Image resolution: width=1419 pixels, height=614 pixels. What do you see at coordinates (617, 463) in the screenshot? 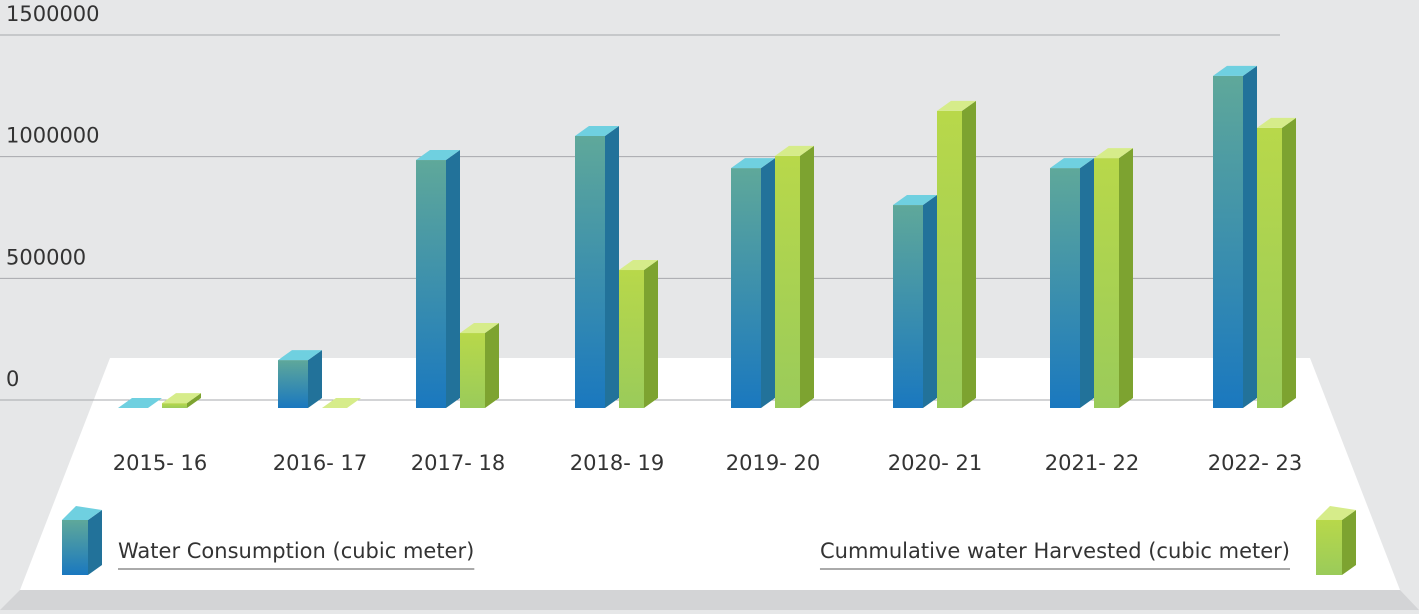
I see `x-tick-label: 2018- 19` at bounding box center [617, 463].